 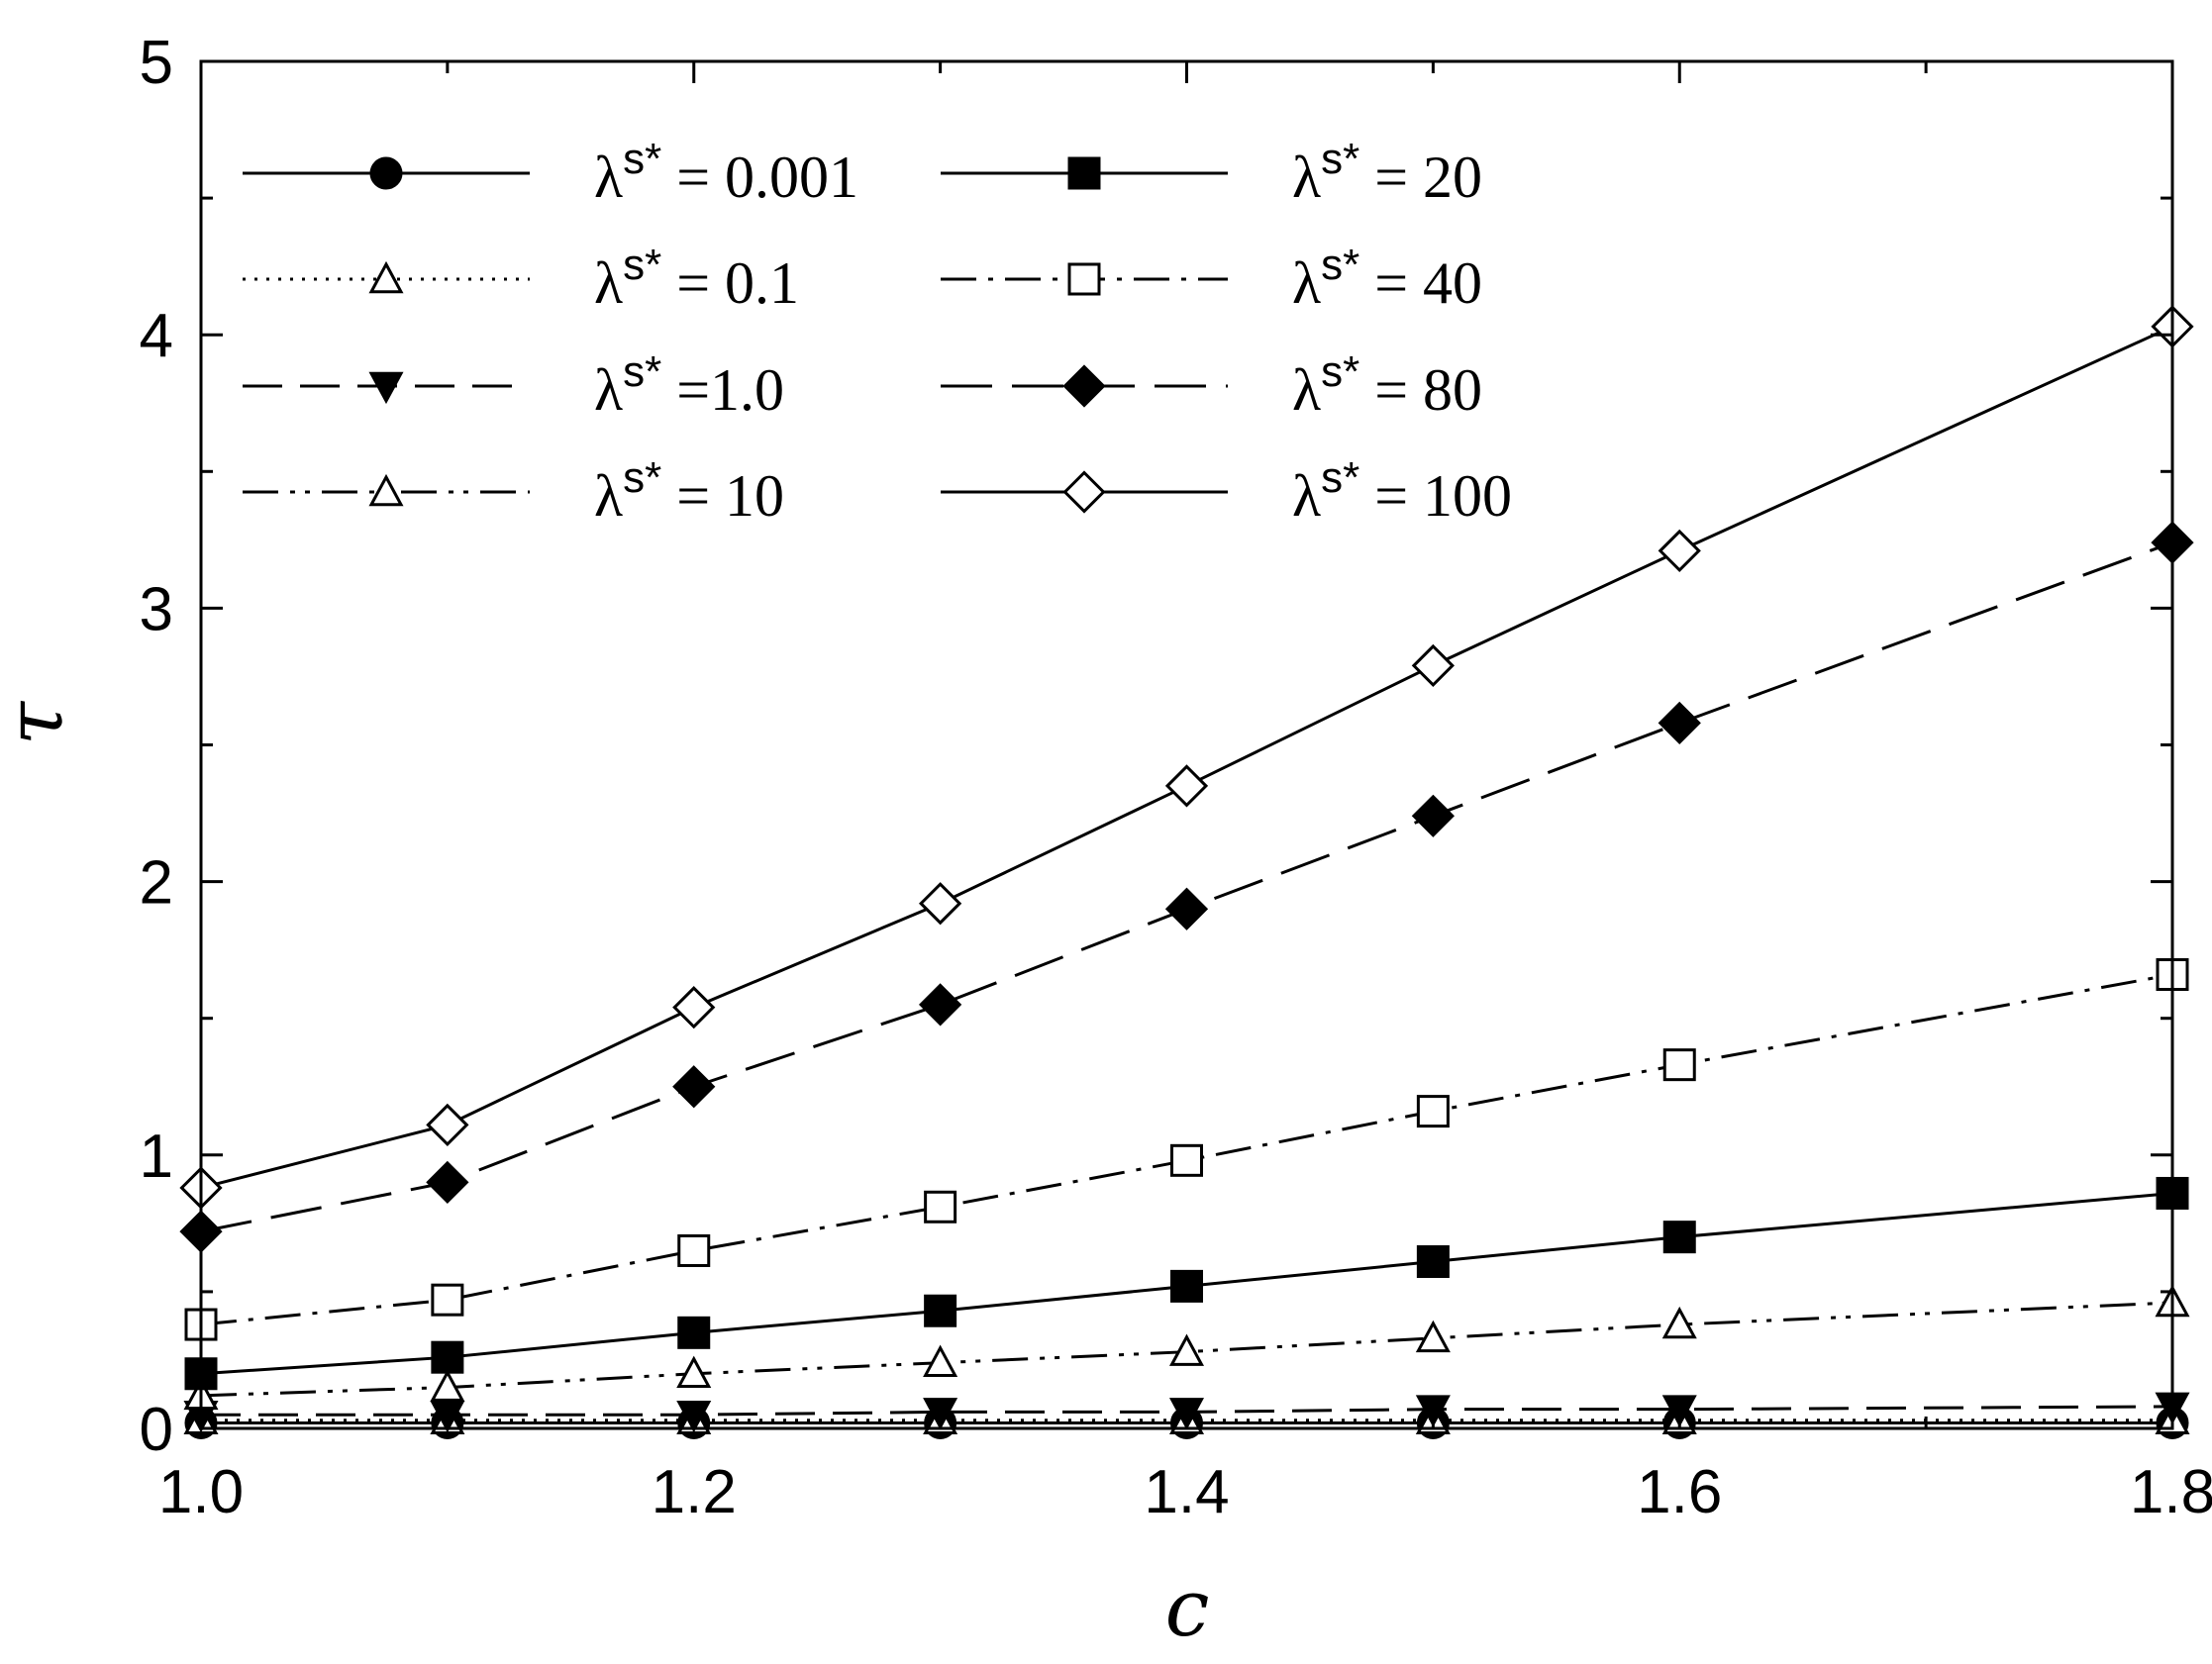 What do you see at coordinates (1211, 172) in the screenshot?
I see `legend-item: λs* = 20` at bounding box center [1211, 172].